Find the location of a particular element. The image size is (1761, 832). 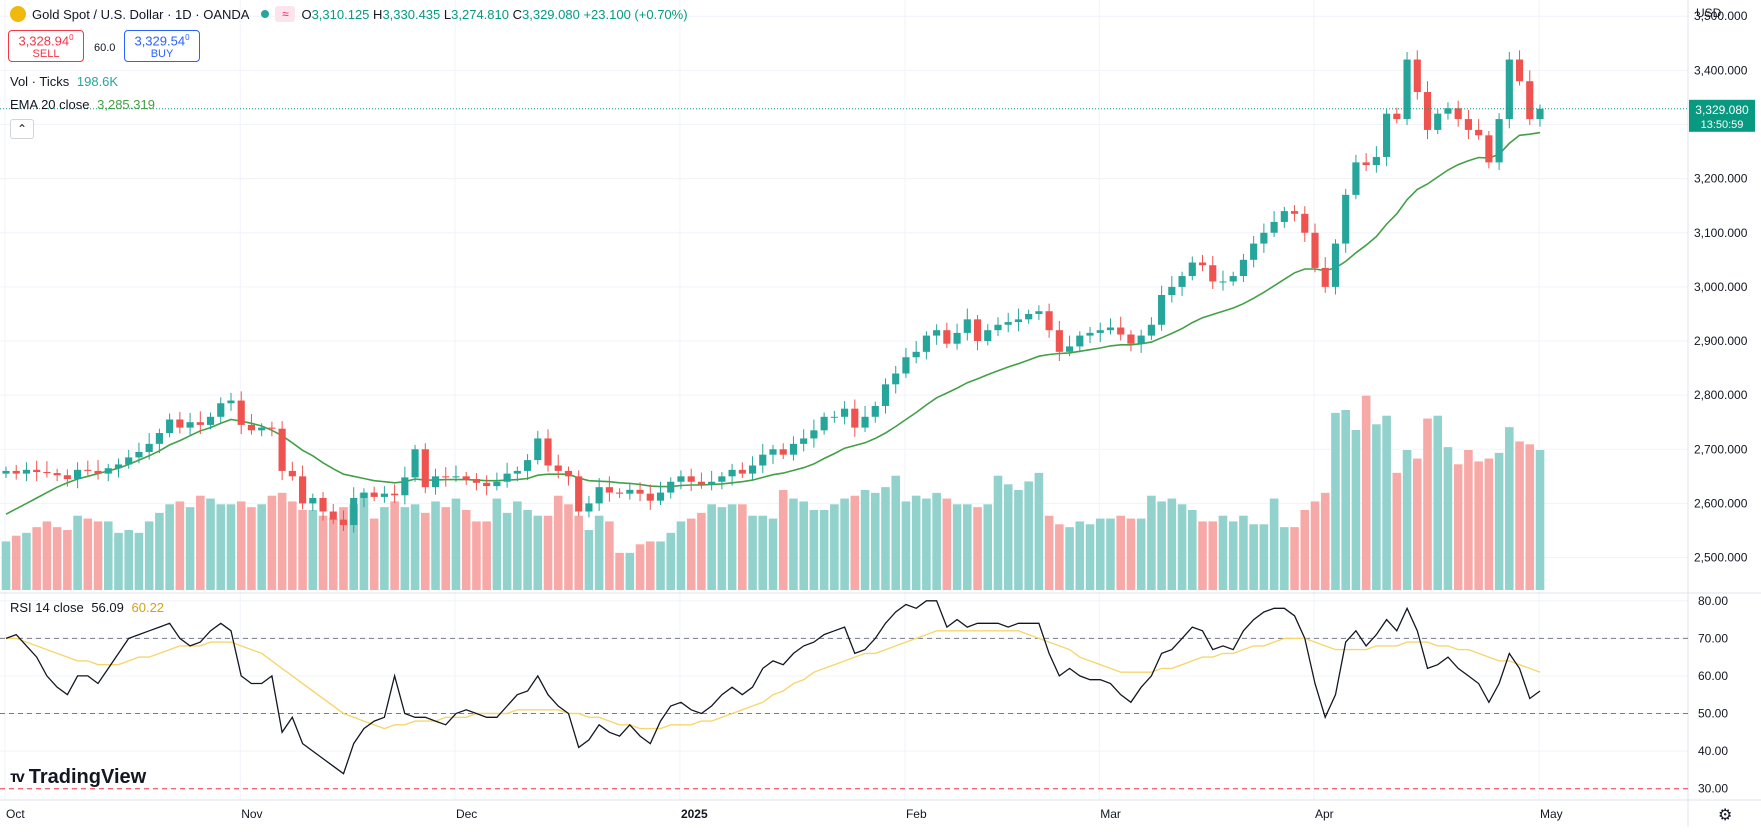

rsi-axis-label: 40.00 is located at coordinates (1713, 751).